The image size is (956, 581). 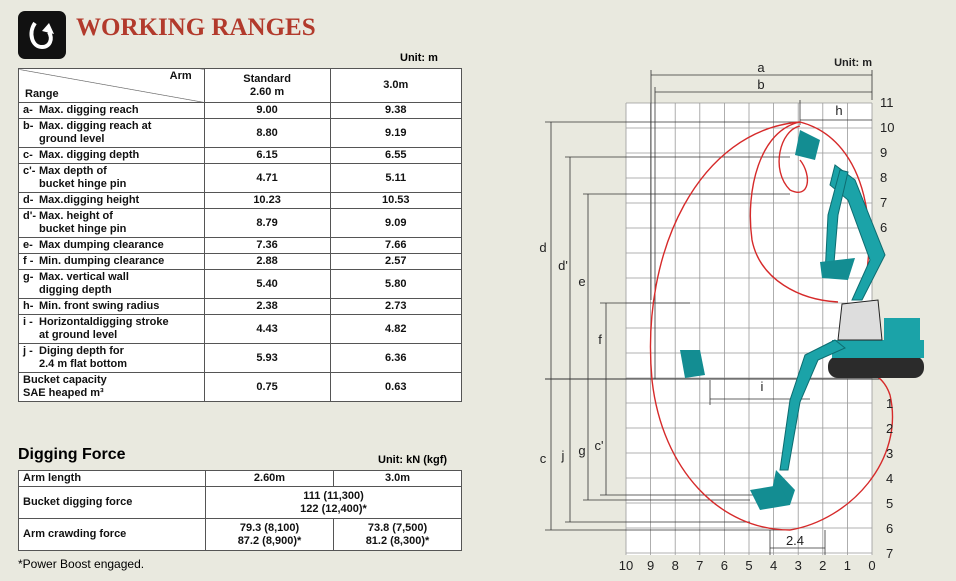 What do you see at coordinates (111, 387) in the screenshot?
I see `range-label: Bucket capacity SAE heaped m³` at bounding box center [111, 387].